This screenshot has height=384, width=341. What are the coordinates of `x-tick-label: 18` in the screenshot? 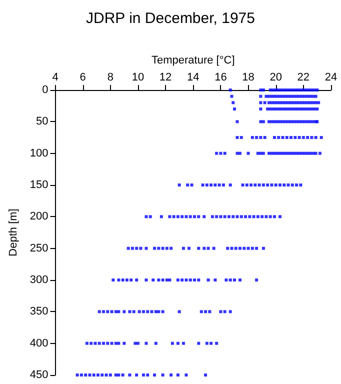 It's located at (248, 78).